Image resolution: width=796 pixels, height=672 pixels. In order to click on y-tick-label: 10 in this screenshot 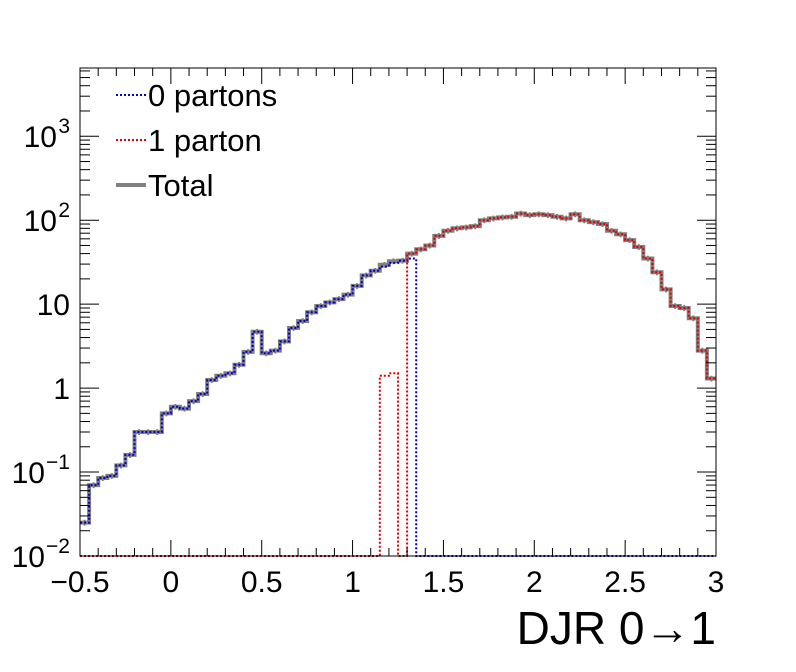, I will do `click(53, 305)`.